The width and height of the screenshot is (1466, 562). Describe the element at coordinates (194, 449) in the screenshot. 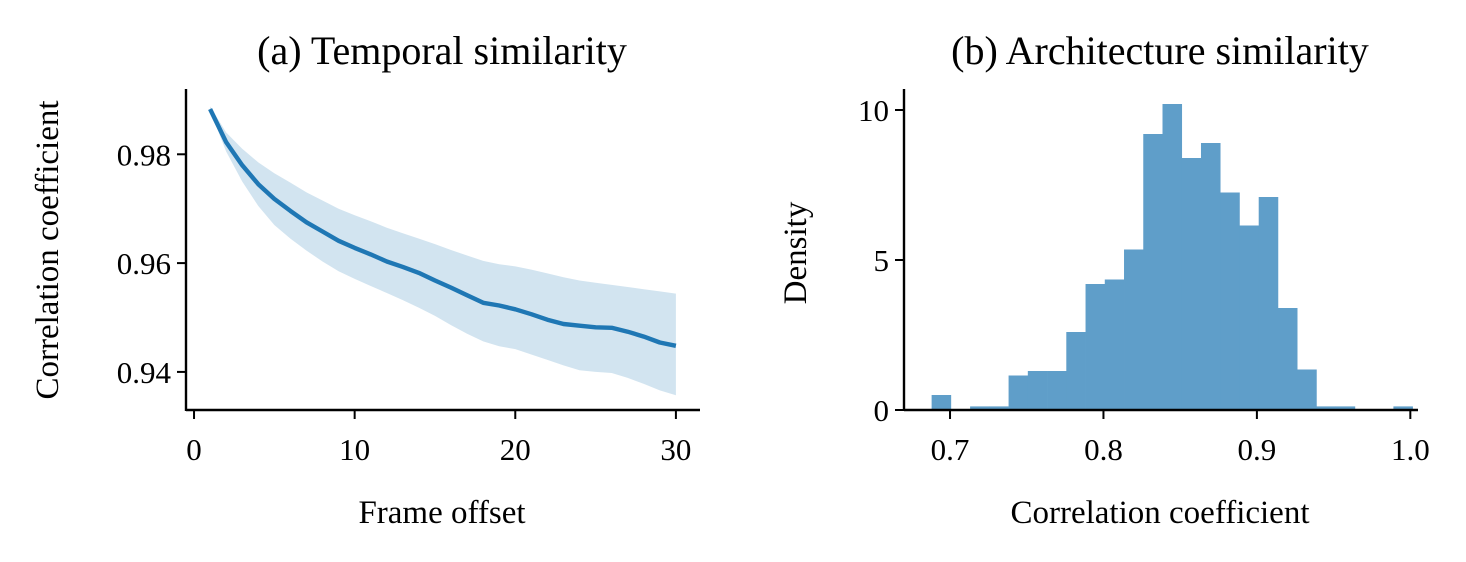

I see `x-tick-label: 0` at that location.